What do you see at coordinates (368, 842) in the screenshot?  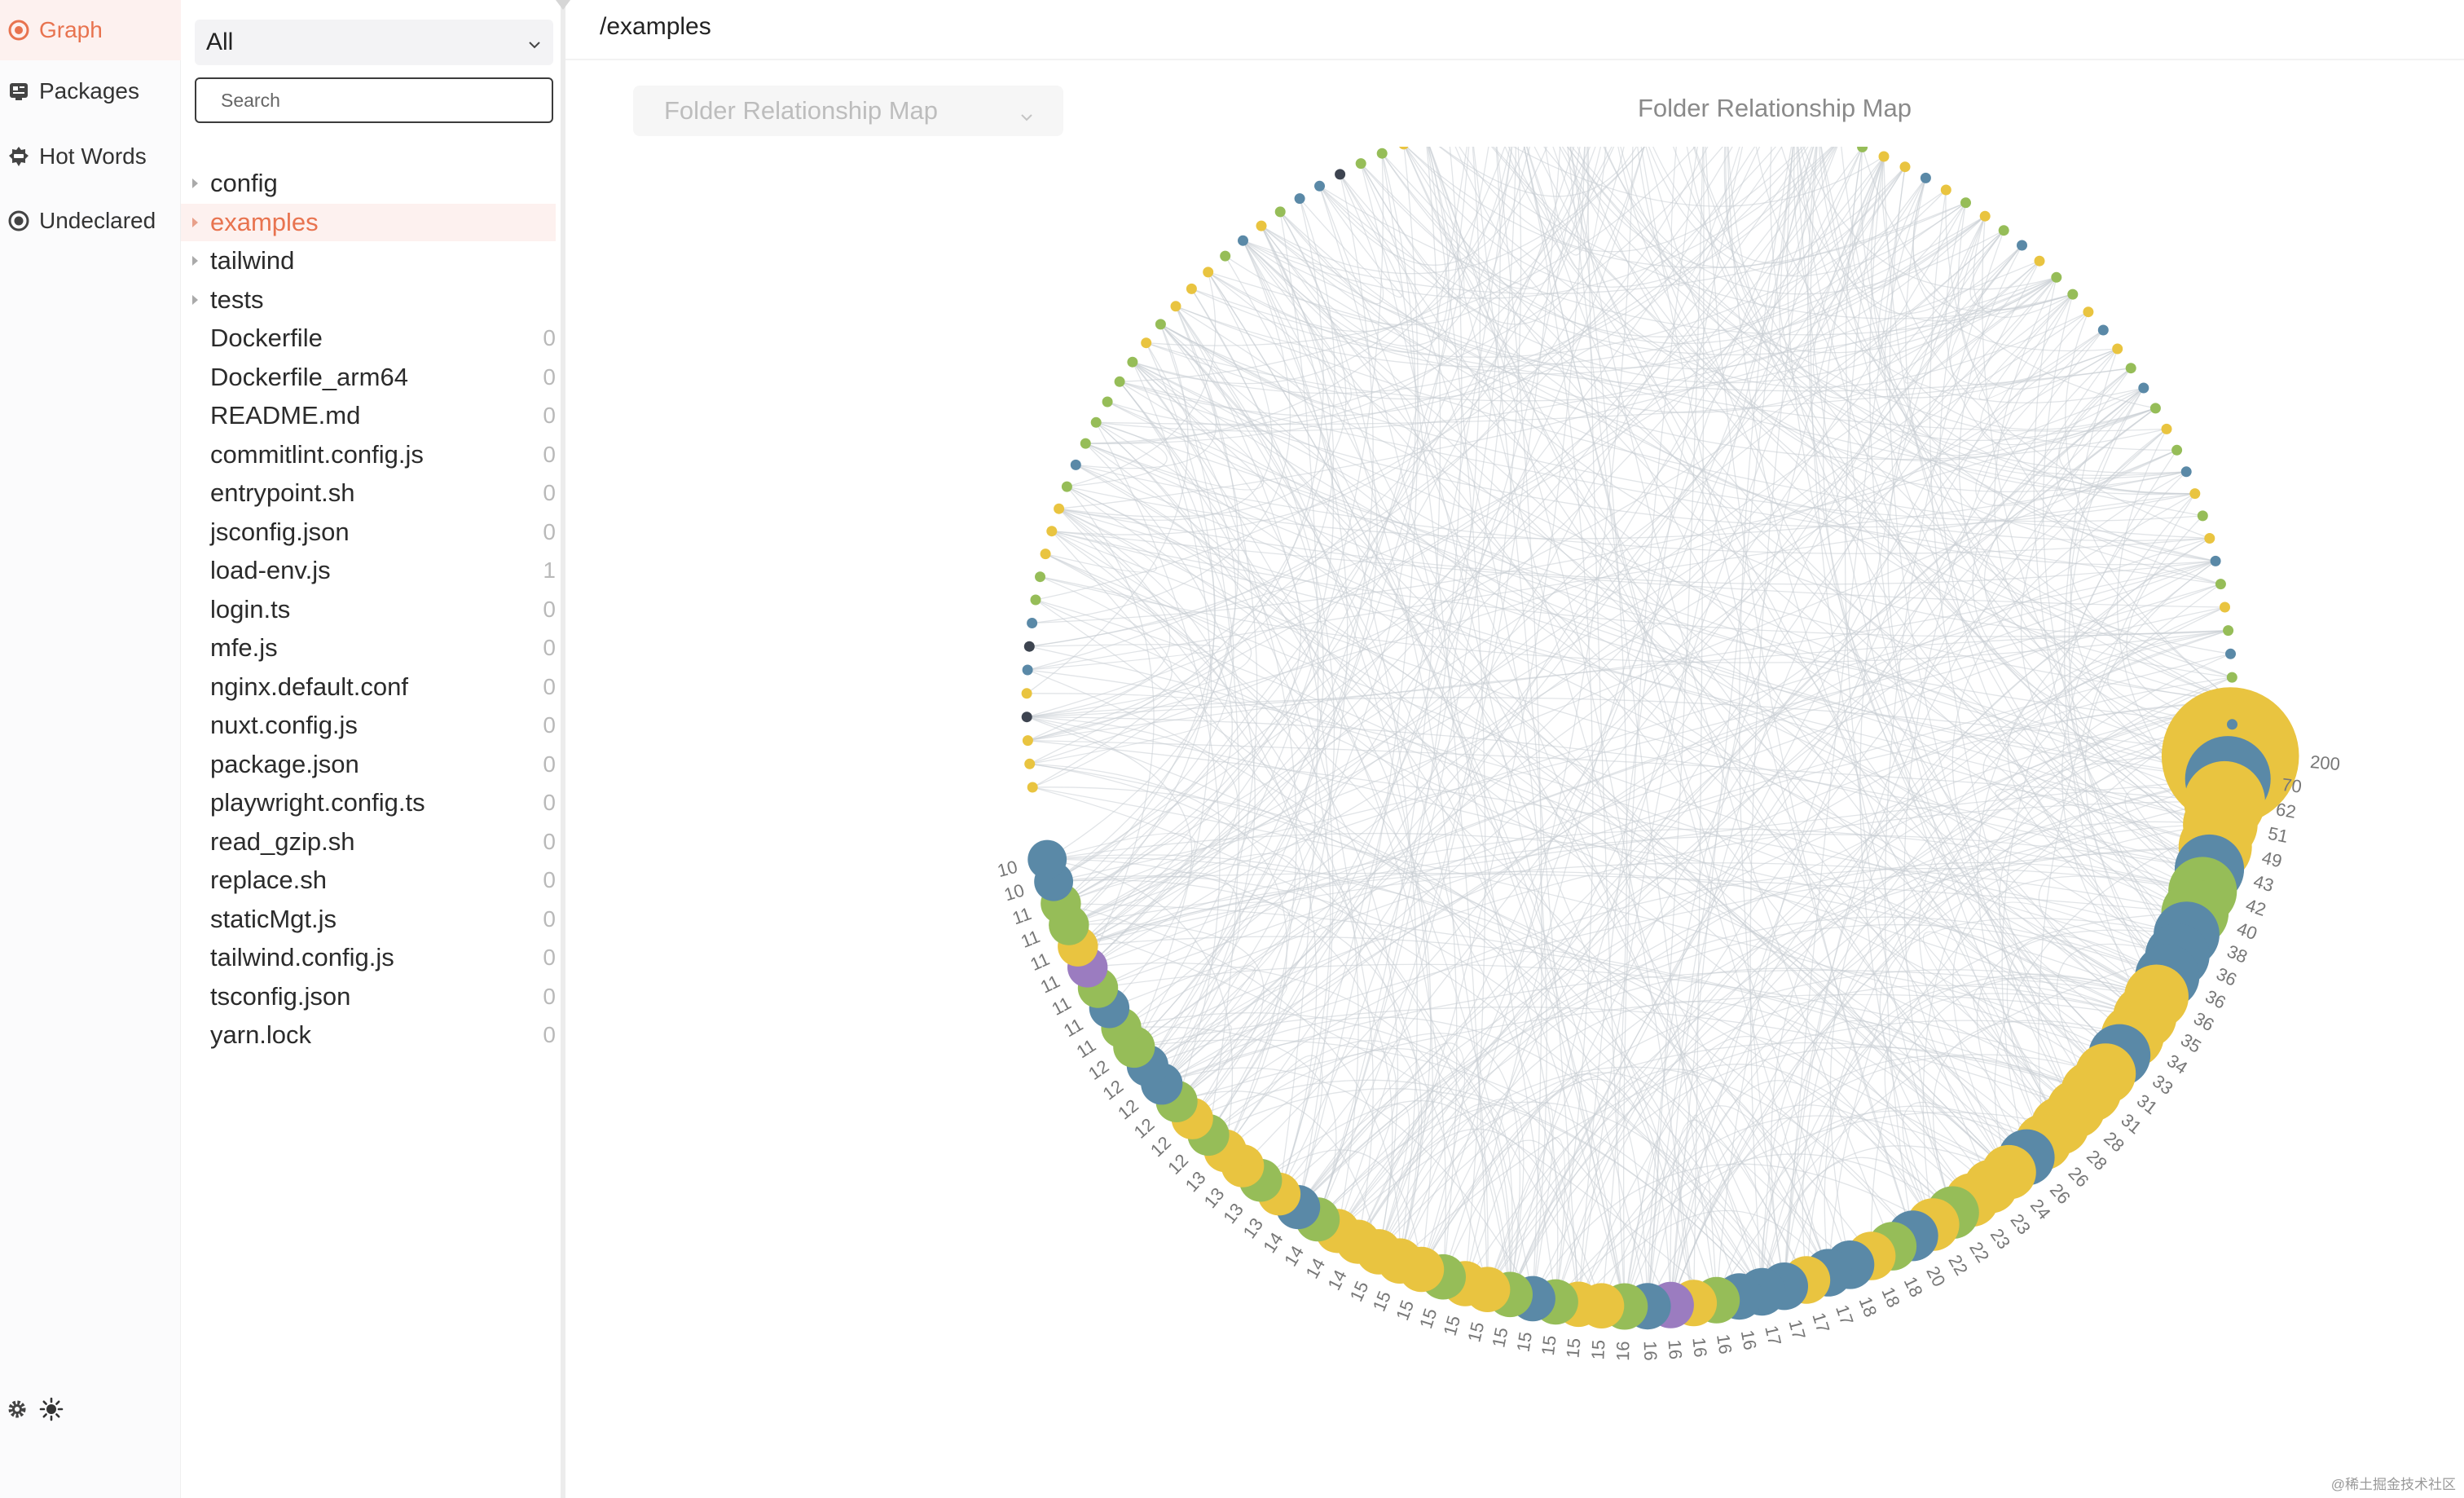 I see `tree-file: read_gzip.sh 0` at bounding box center [368, 842].